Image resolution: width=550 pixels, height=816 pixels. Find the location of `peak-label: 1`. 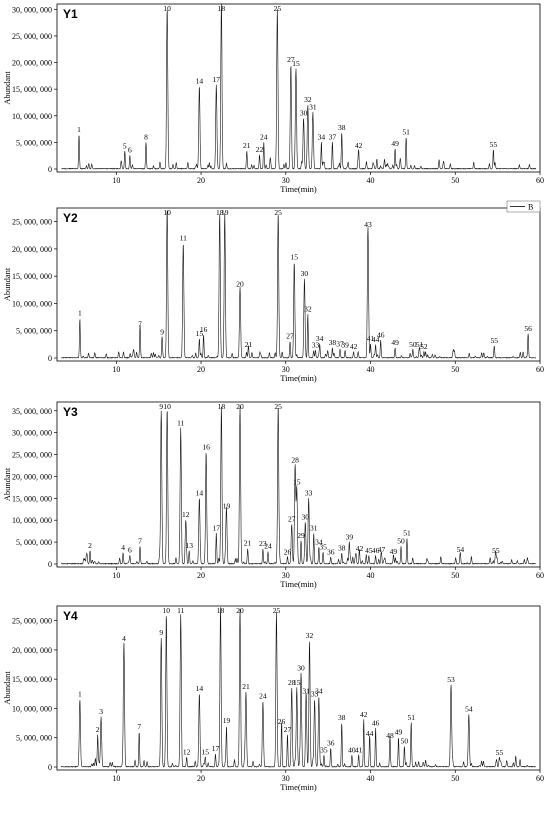

peak-label: 1 is located at coordinates (80, 694).